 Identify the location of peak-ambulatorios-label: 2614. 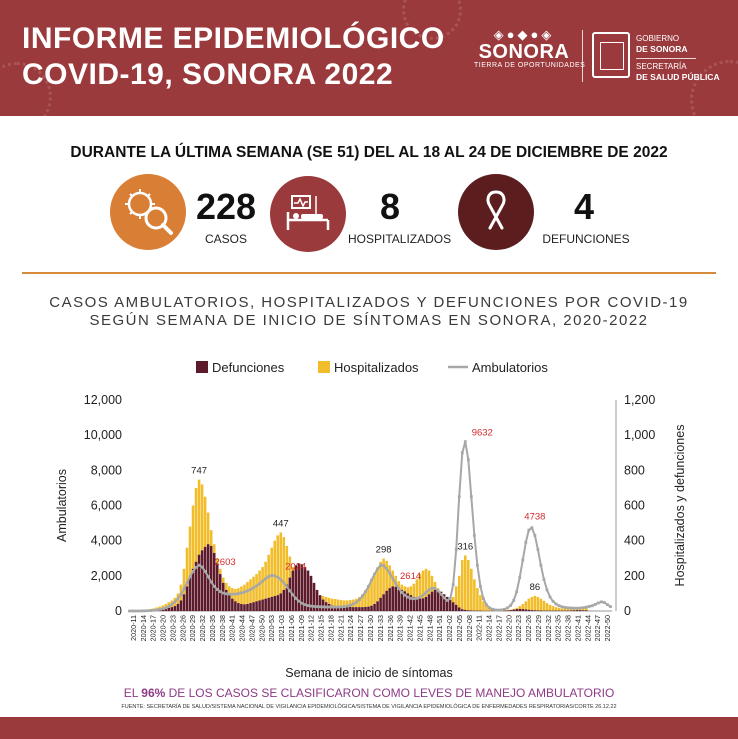
(410, 576).